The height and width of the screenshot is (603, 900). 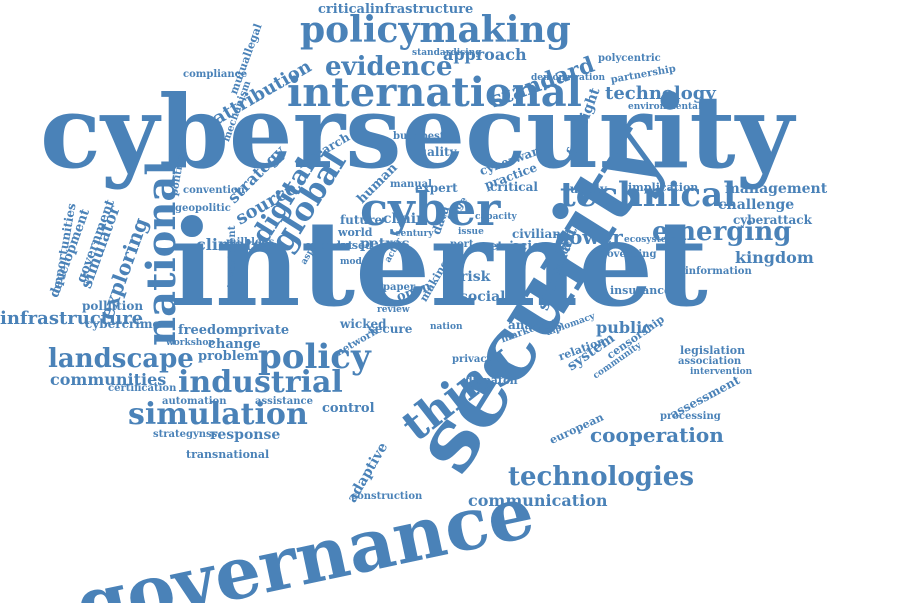 What do you see at coordinates (363, 324) in the screenshot?
I see `word: wicked` at bounding box center [363, 324].